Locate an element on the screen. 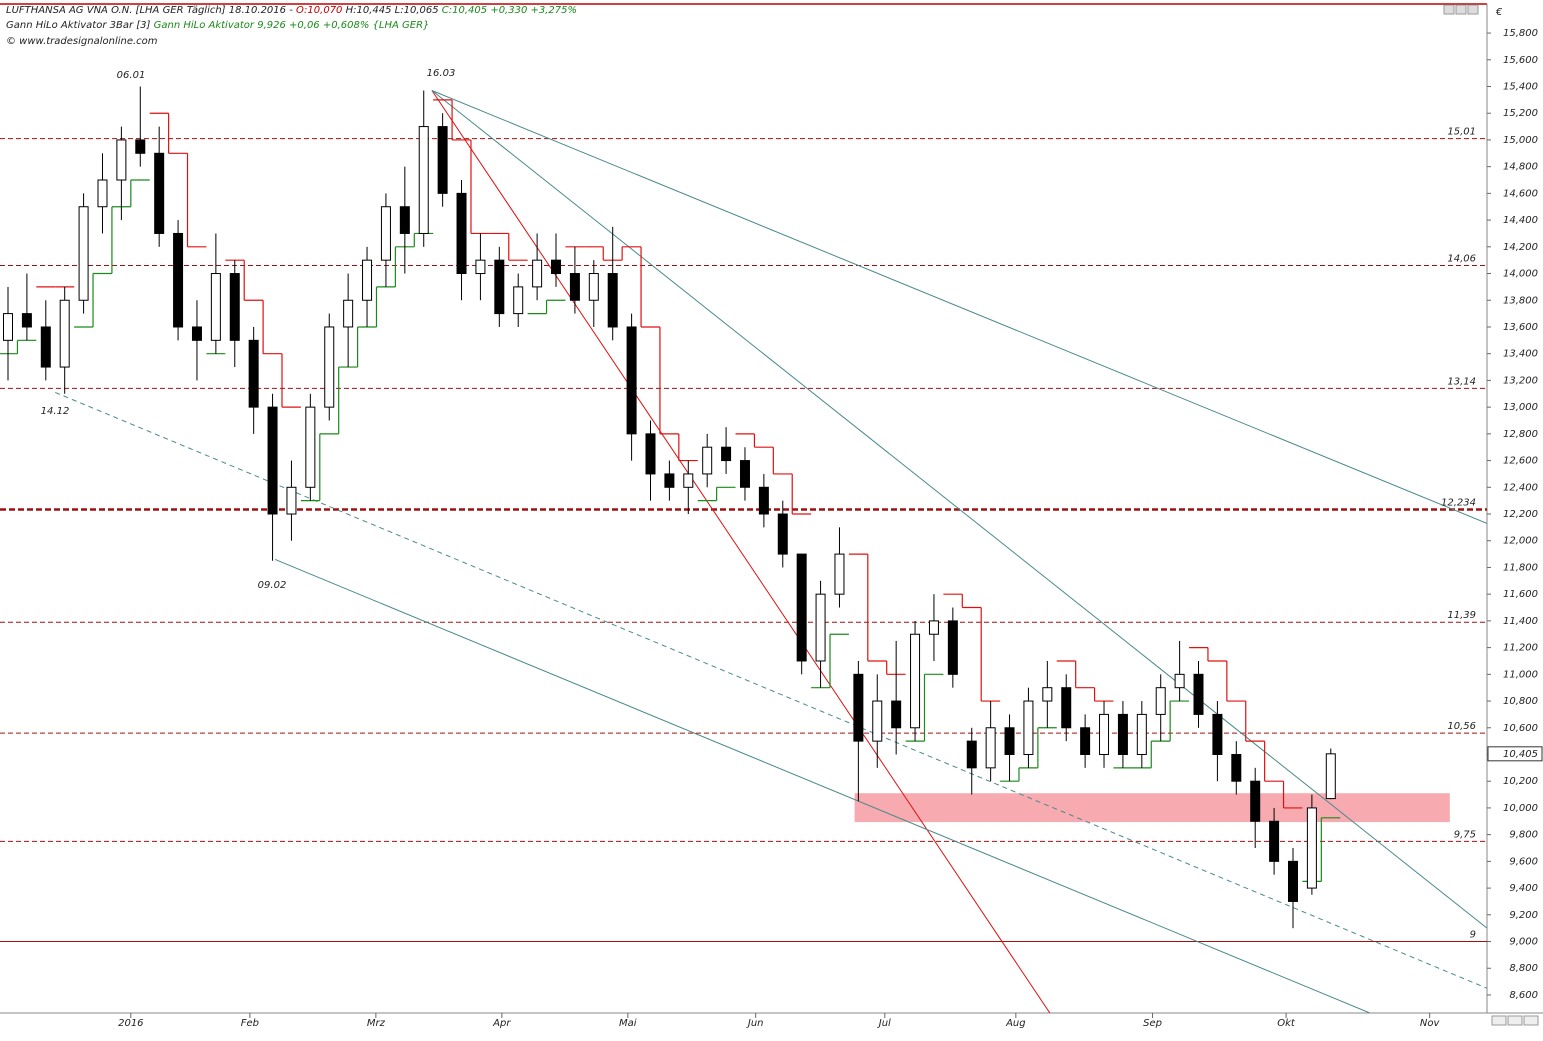  y-tick-label: 10,000 is located at coordinates (1520, 808).